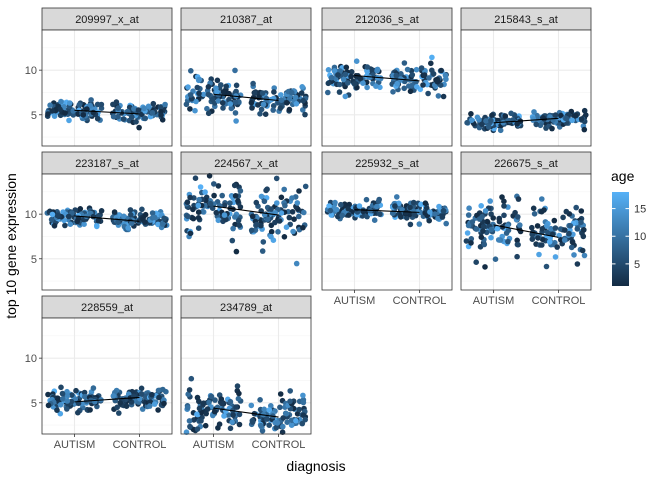 The width and height of the screenshot is (672, 480). Describe the element at coordinates (75, 445) in the screenshot. I see `x-tick-label: AUTISM` at that location.